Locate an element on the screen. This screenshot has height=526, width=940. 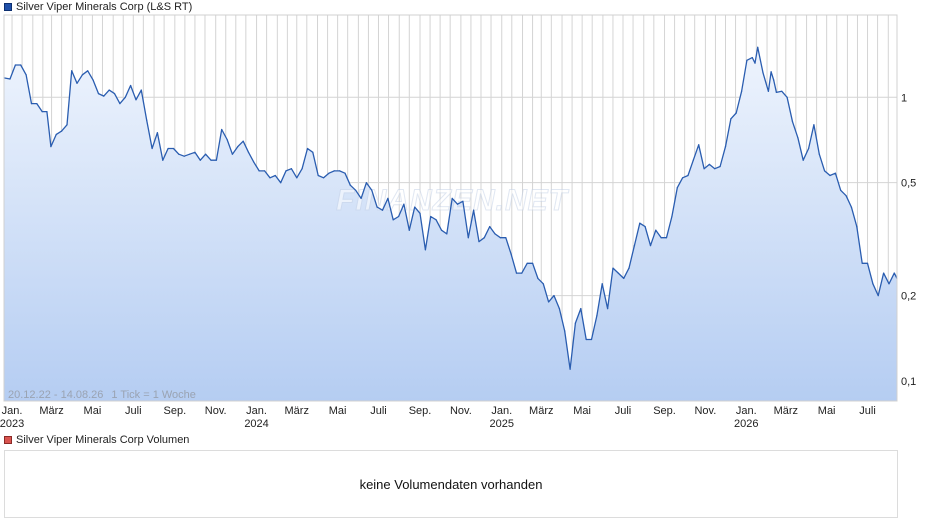
x-tick-label: Juli is located at coordinates (133, 411).